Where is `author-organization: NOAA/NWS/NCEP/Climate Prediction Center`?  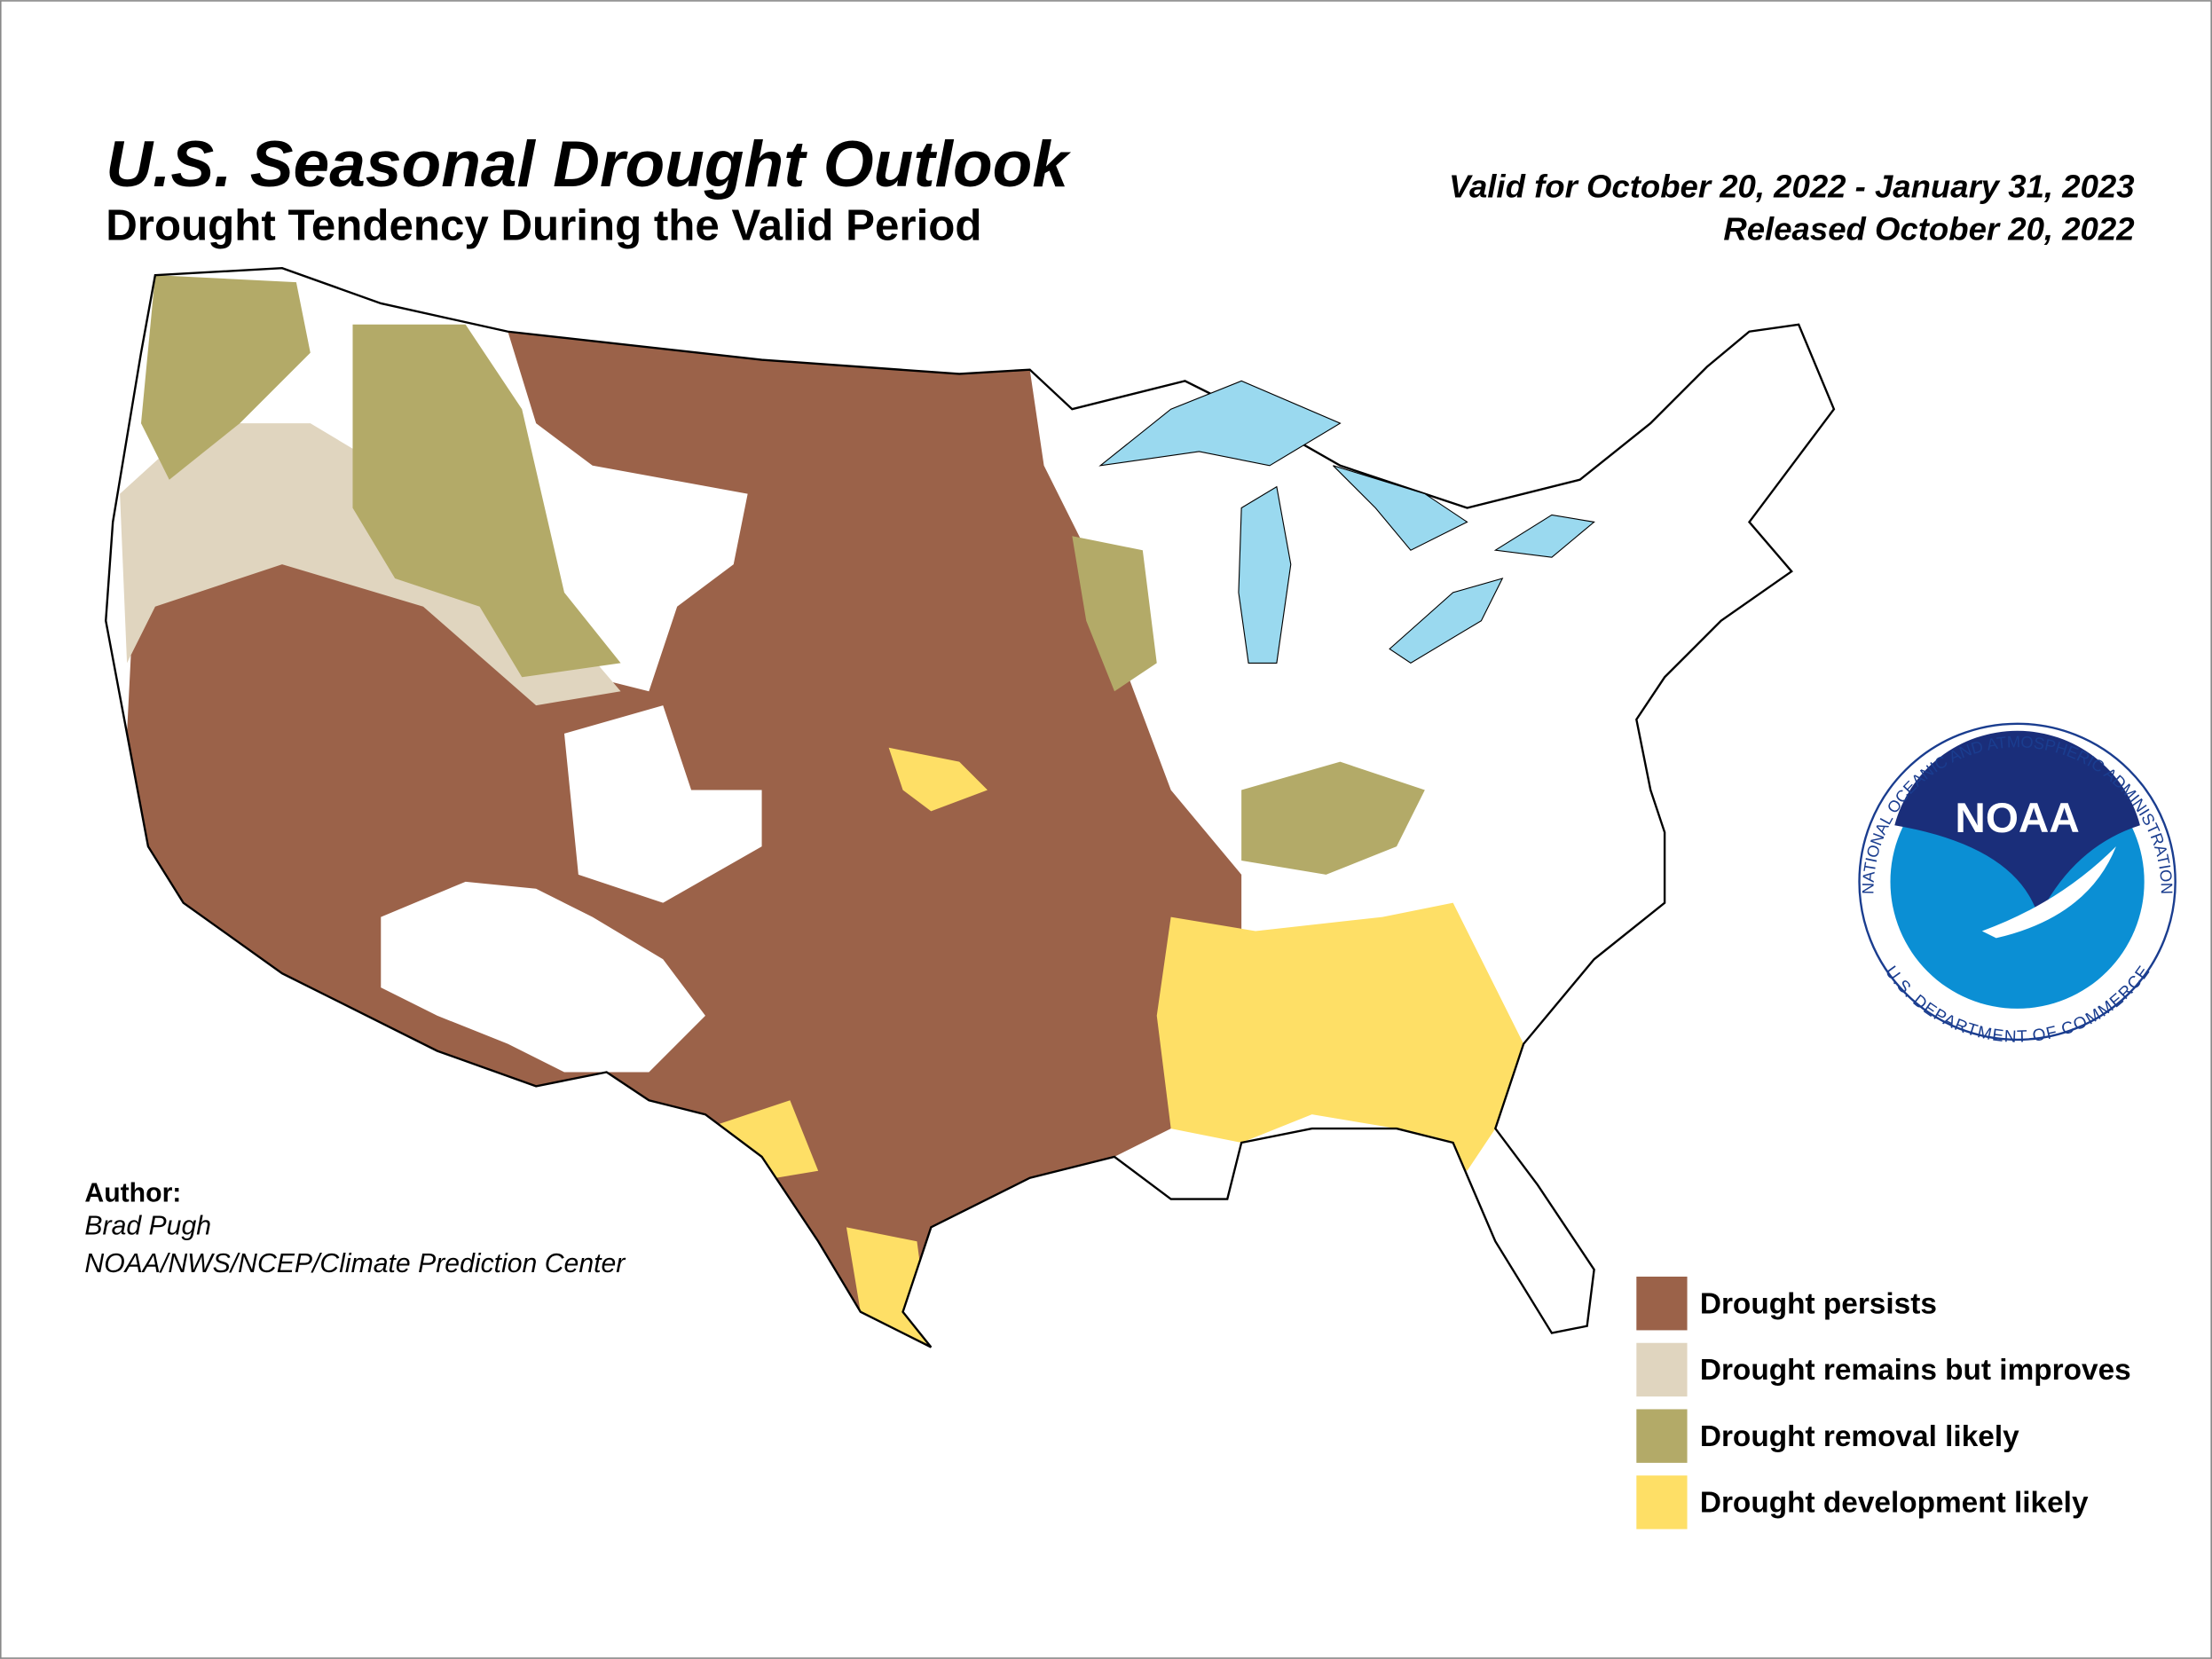 author-organization: NOAA/NWS/NCEP/Climate Prediction Center is located at coordinates (355, 1263).